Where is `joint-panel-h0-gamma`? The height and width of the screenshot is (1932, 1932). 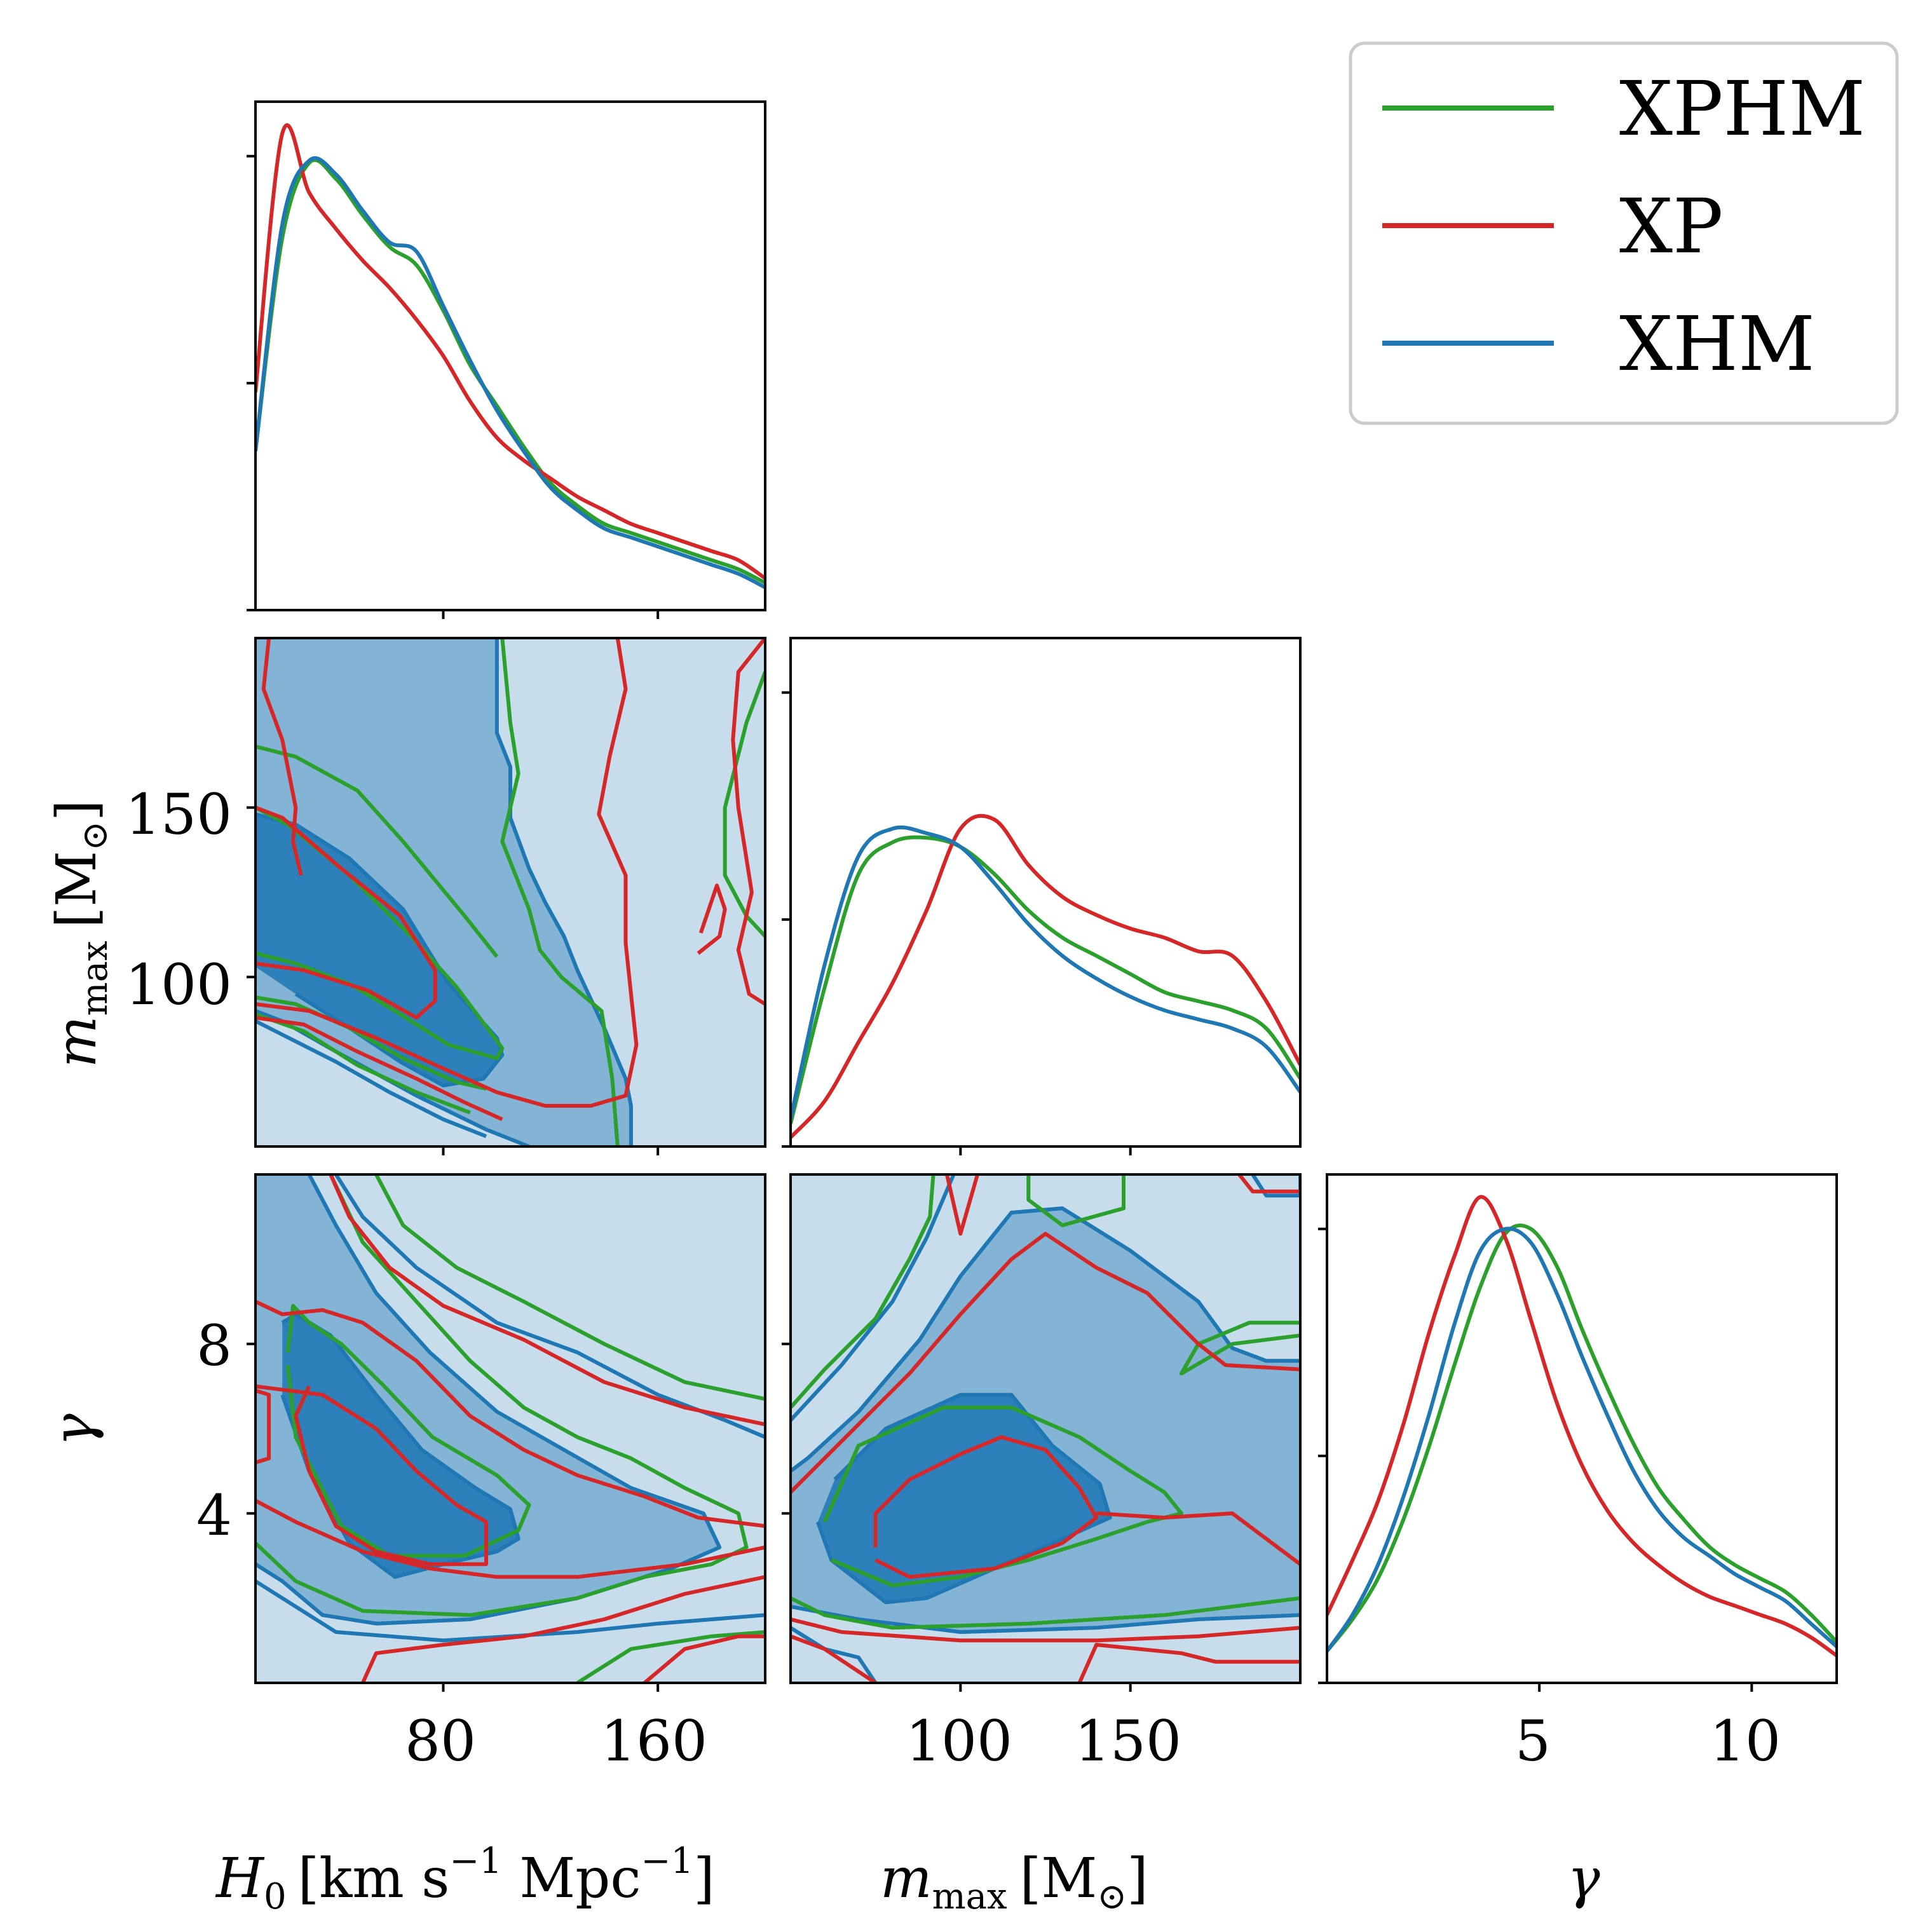
joint-panel-h0-gamma is located at coordinates (506, 1433).